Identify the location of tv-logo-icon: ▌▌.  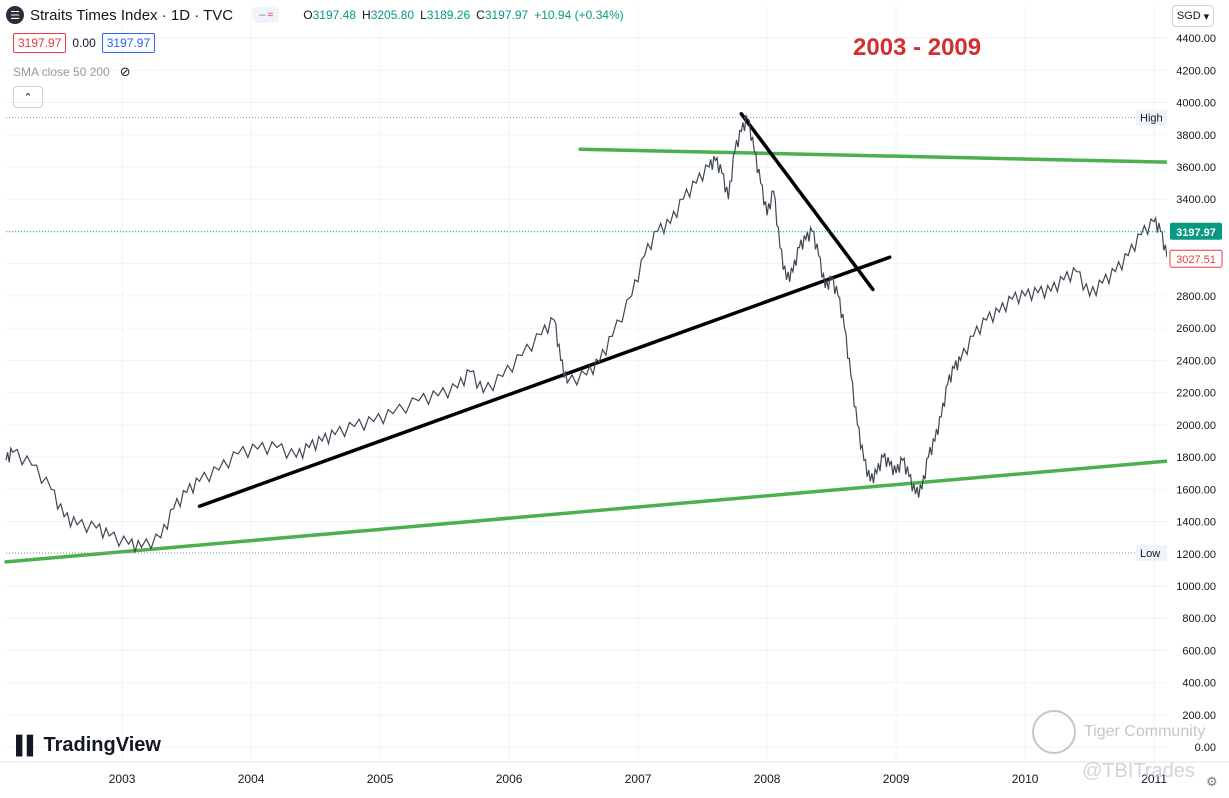
(27, 745).